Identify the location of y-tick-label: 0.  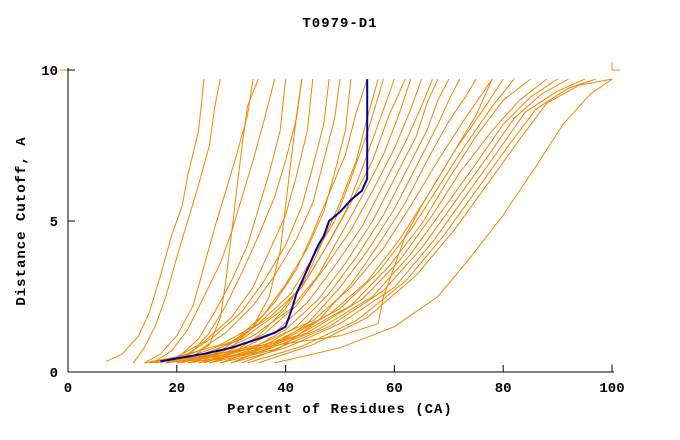
(54, 374).